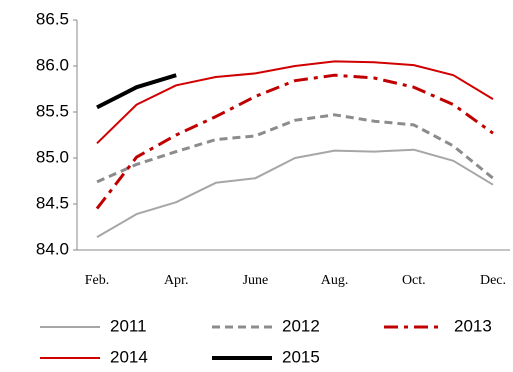 This screenshot has width=513, height=372. I want to click on legend-label: 2014, so click(129, 356).